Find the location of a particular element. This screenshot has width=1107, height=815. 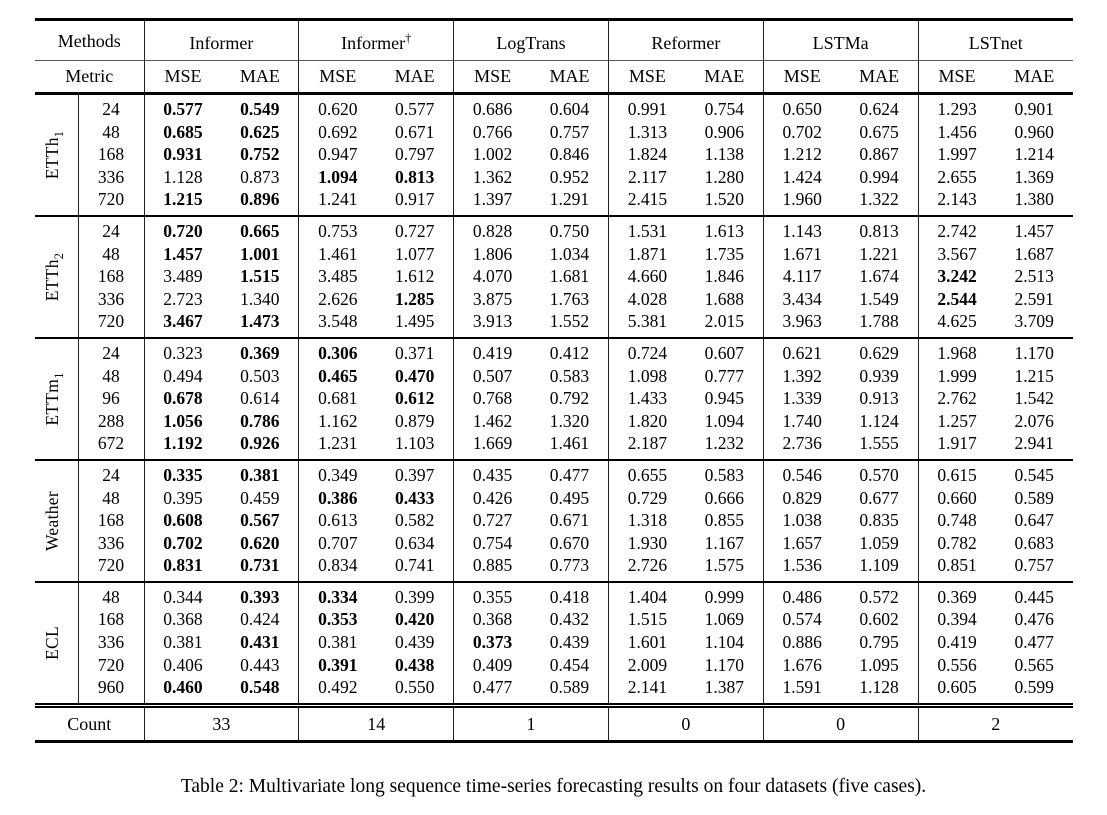

value-cell: 0.991 is located at coordinates (646, 107).